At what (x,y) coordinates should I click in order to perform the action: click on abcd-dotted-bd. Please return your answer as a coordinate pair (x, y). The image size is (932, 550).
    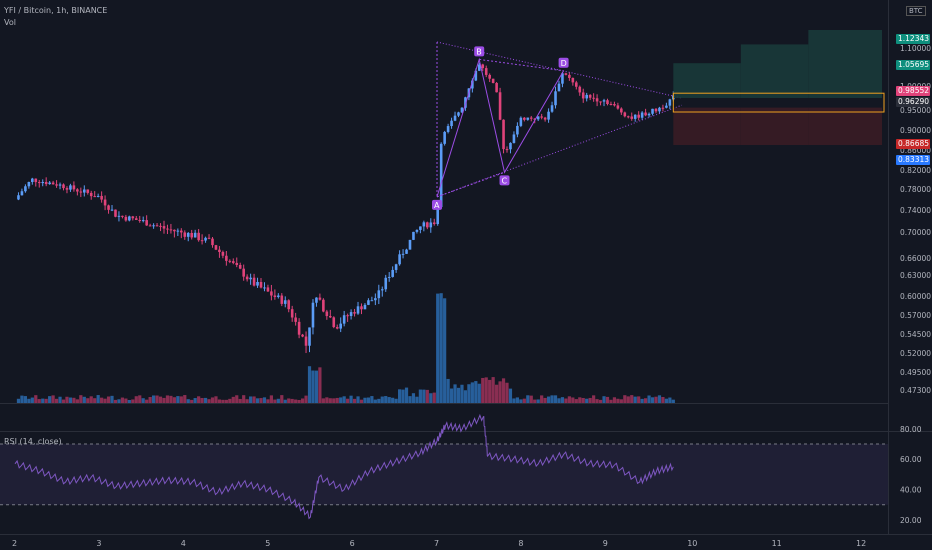
    Looking at the image, I should click on (521, 65).